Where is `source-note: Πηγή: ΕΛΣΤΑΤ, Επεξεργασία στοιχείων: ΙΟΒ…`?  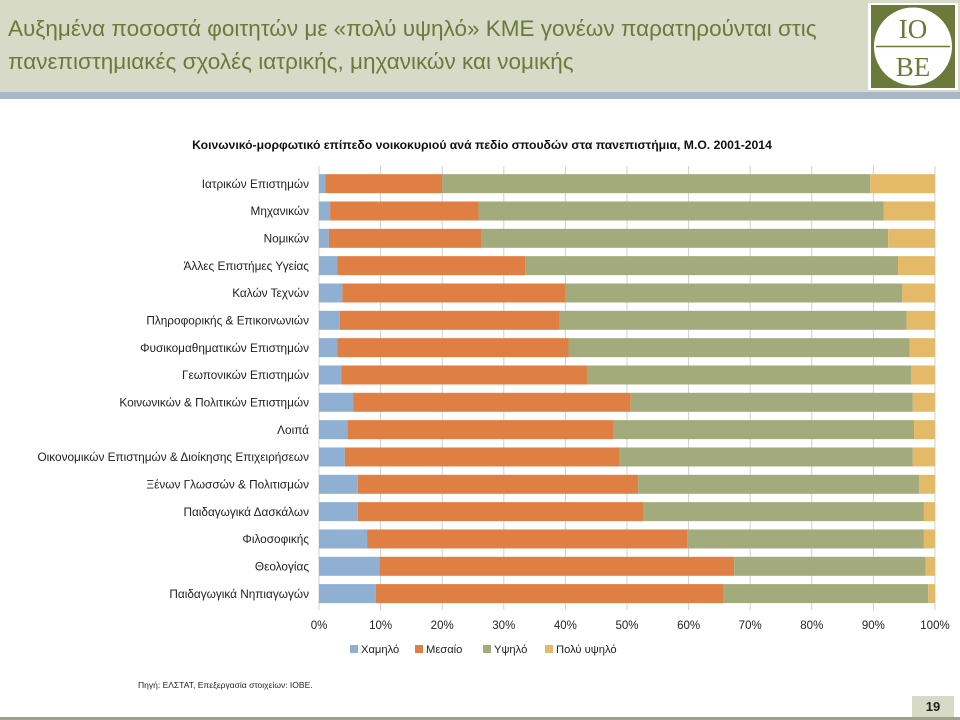
source-note: Πηγή: ΕΛΣΤΑΤ, Επεξεργασία στοιχείων: ΙΟΒ… is located at coordinates (225, 685).